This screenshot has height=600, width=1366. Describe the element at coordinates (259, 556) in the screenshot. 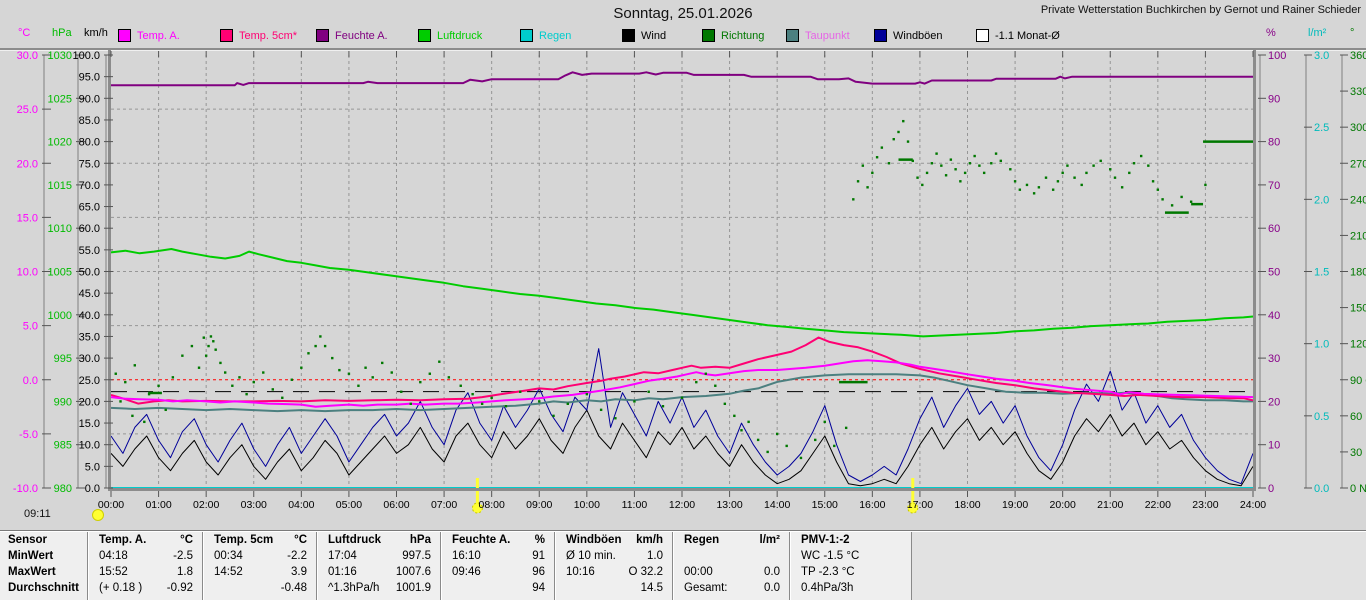

I see `table-cell: 00:34 -2.2` at that location.